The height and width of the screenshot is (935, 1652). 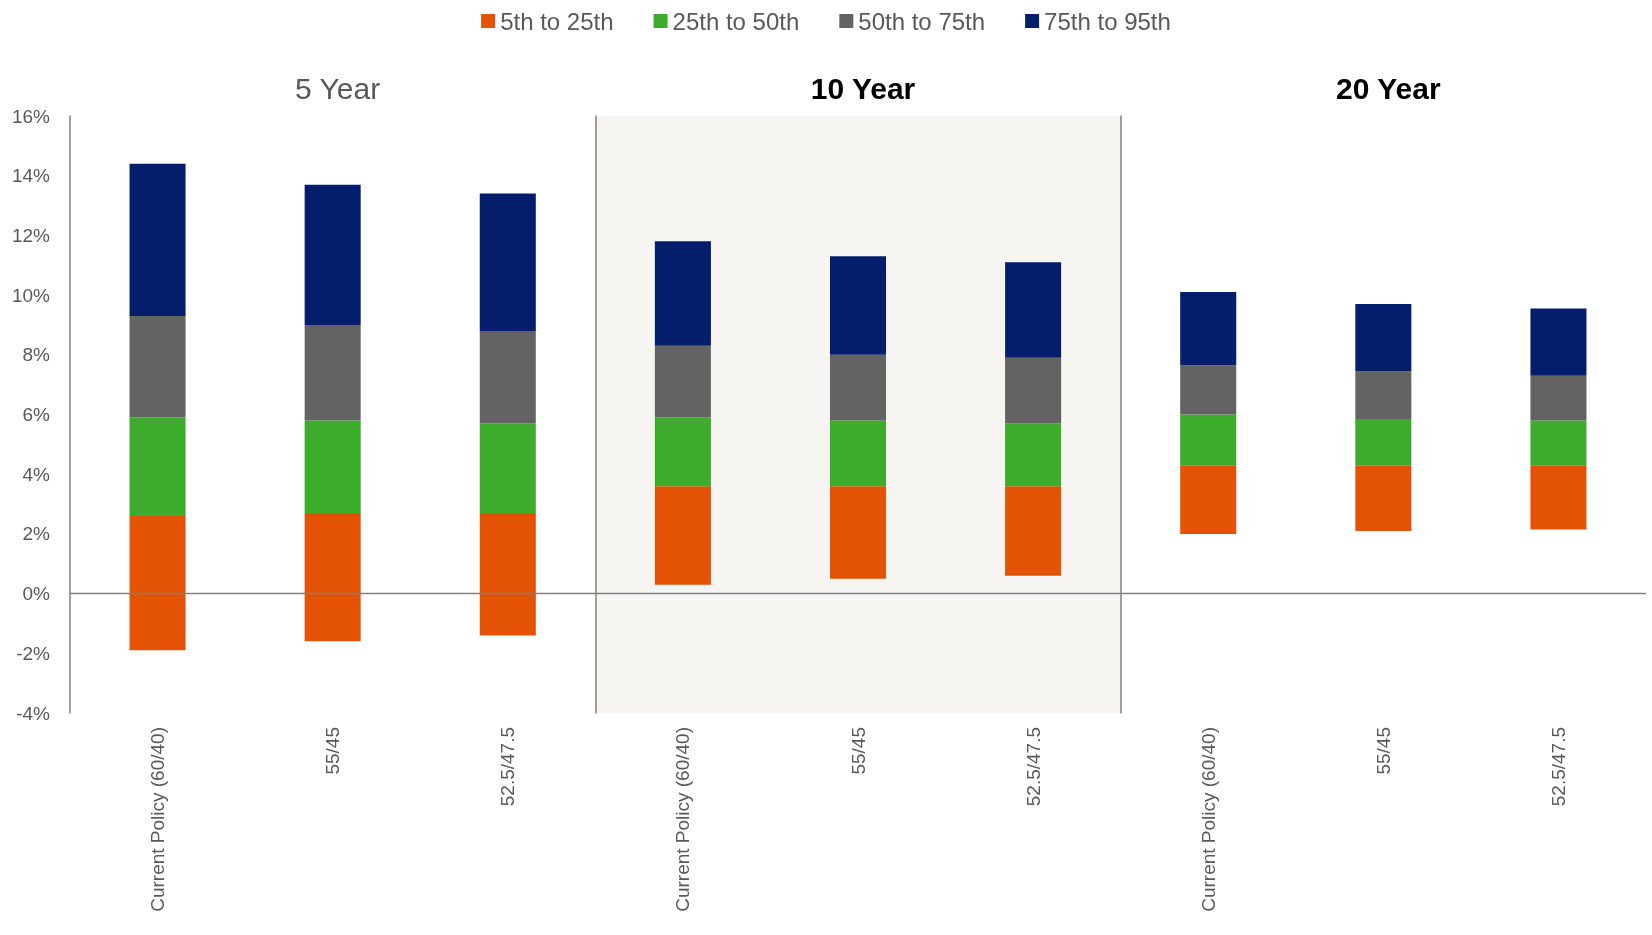 I want to click on y-tick-label: 14%, so click(x=31, y=176).